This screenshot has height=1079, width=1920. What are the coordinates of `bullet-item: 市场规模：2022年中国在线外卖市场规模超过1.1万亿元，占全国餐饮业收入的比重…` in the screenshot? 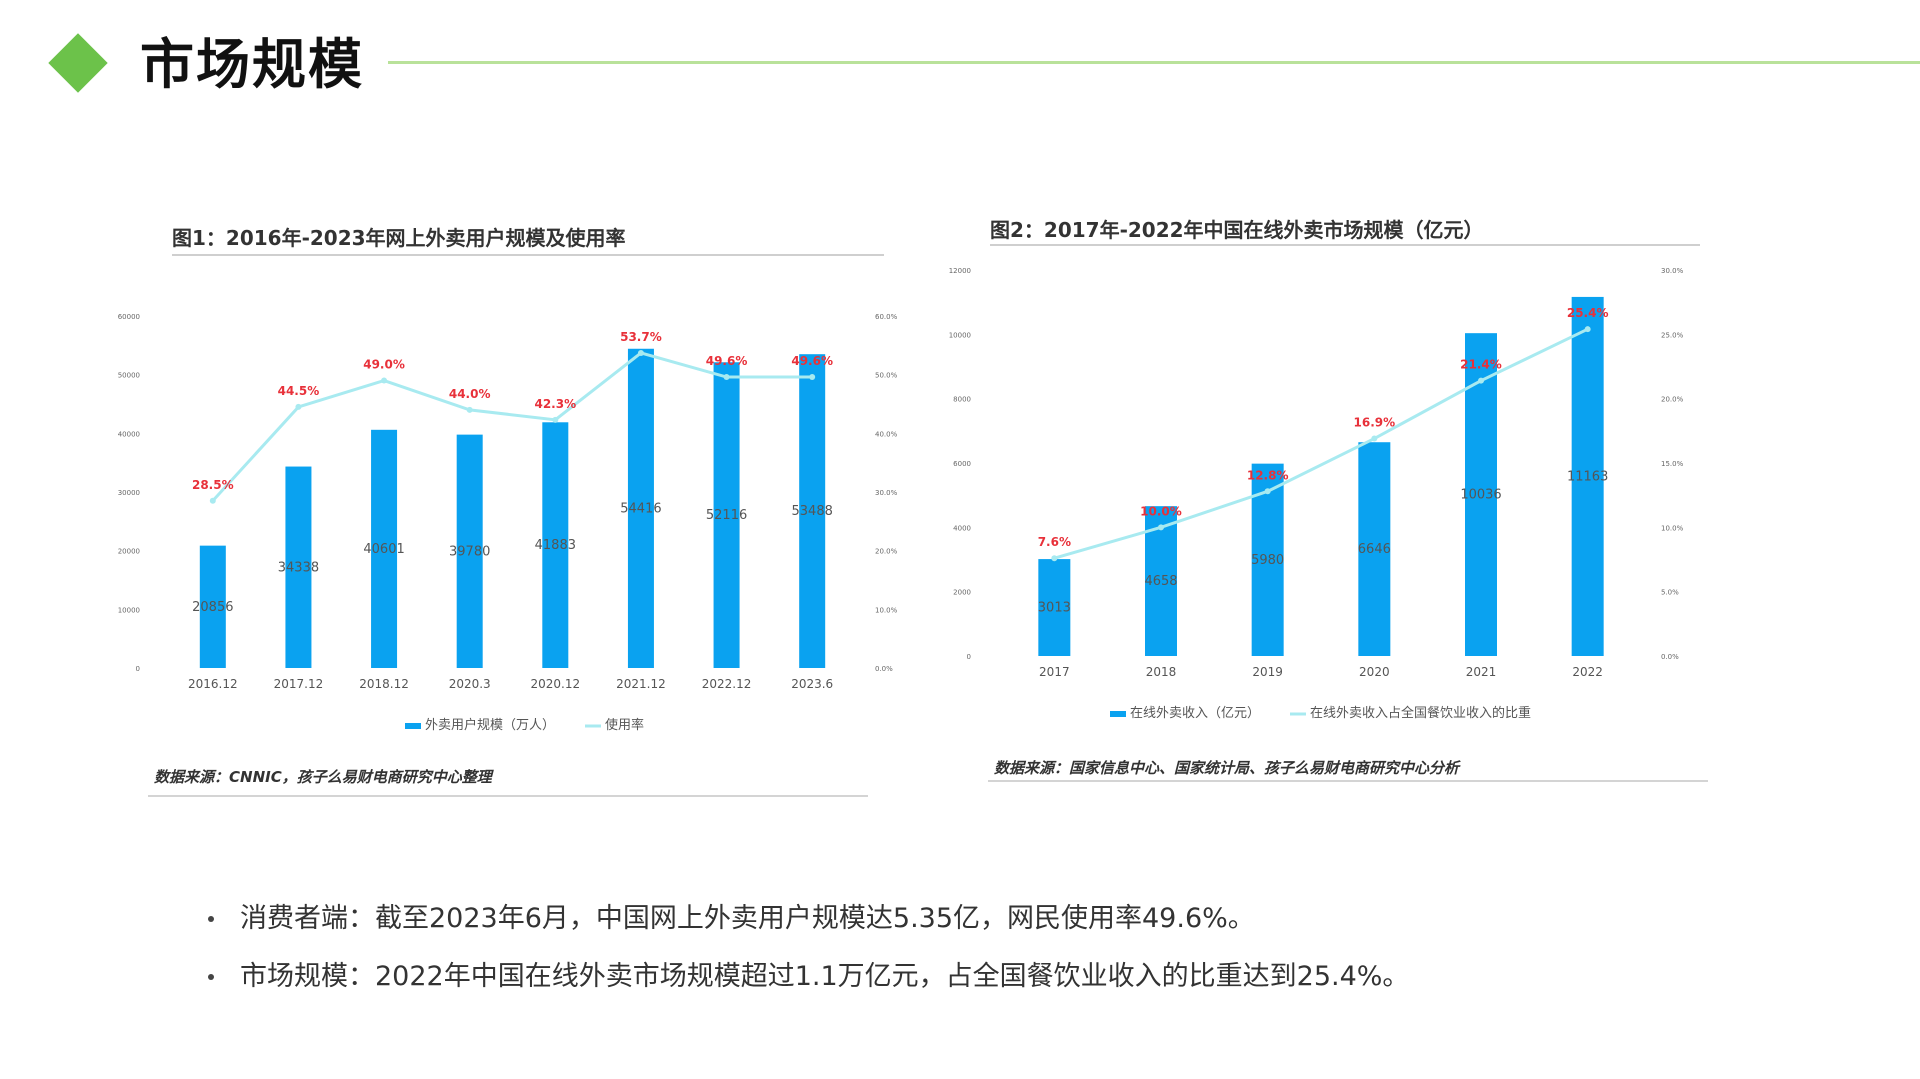 It's located at (808, 977).